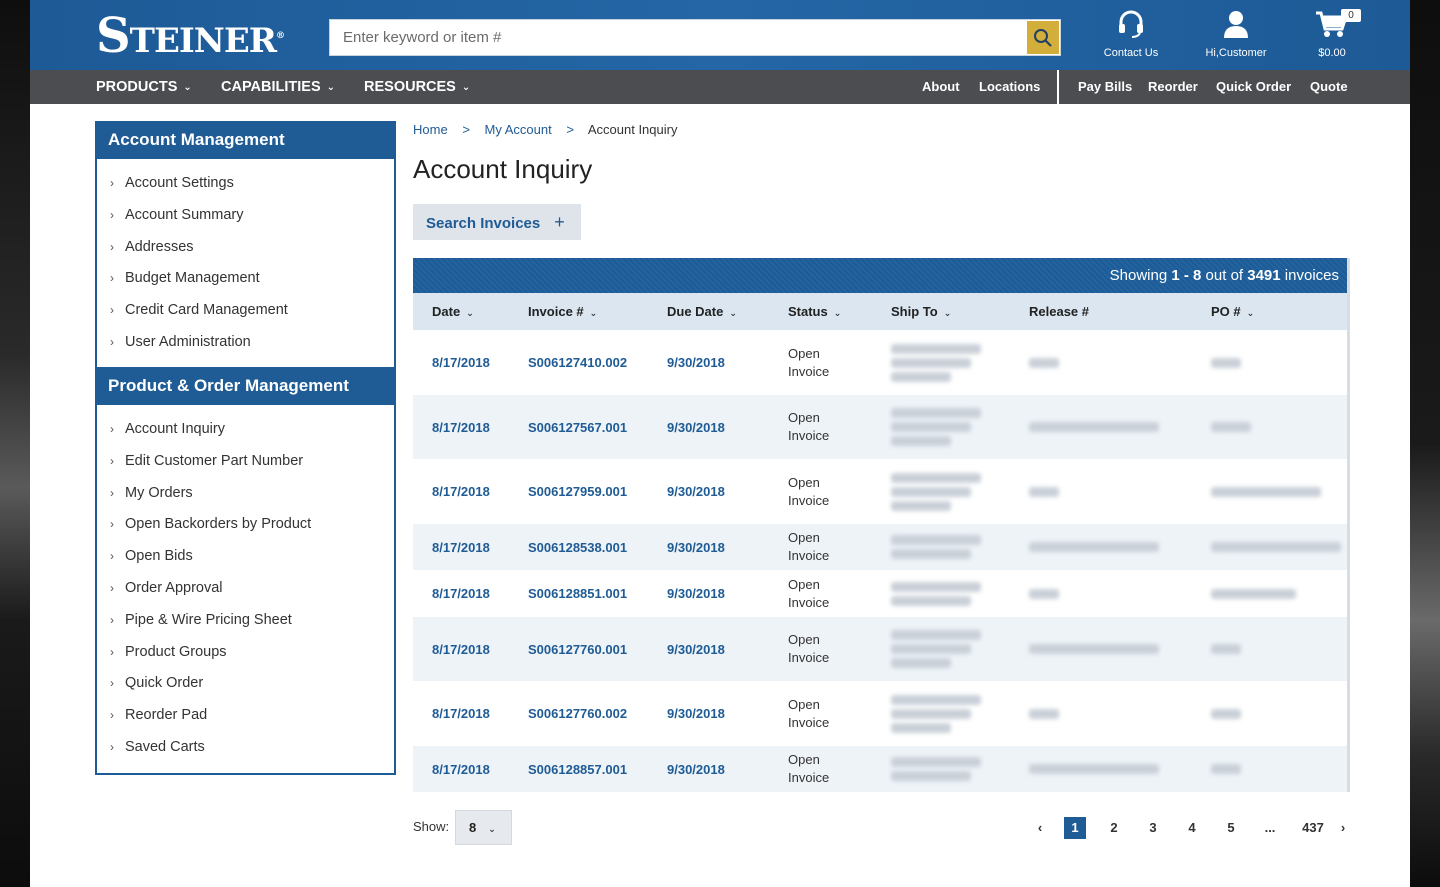 This screenshot has width=1440, height=887. What do you see at coordinates (164, 683) in the screenshot?
I see `sidebar-item-label: Quick Order` at bounding box center [164, 683].